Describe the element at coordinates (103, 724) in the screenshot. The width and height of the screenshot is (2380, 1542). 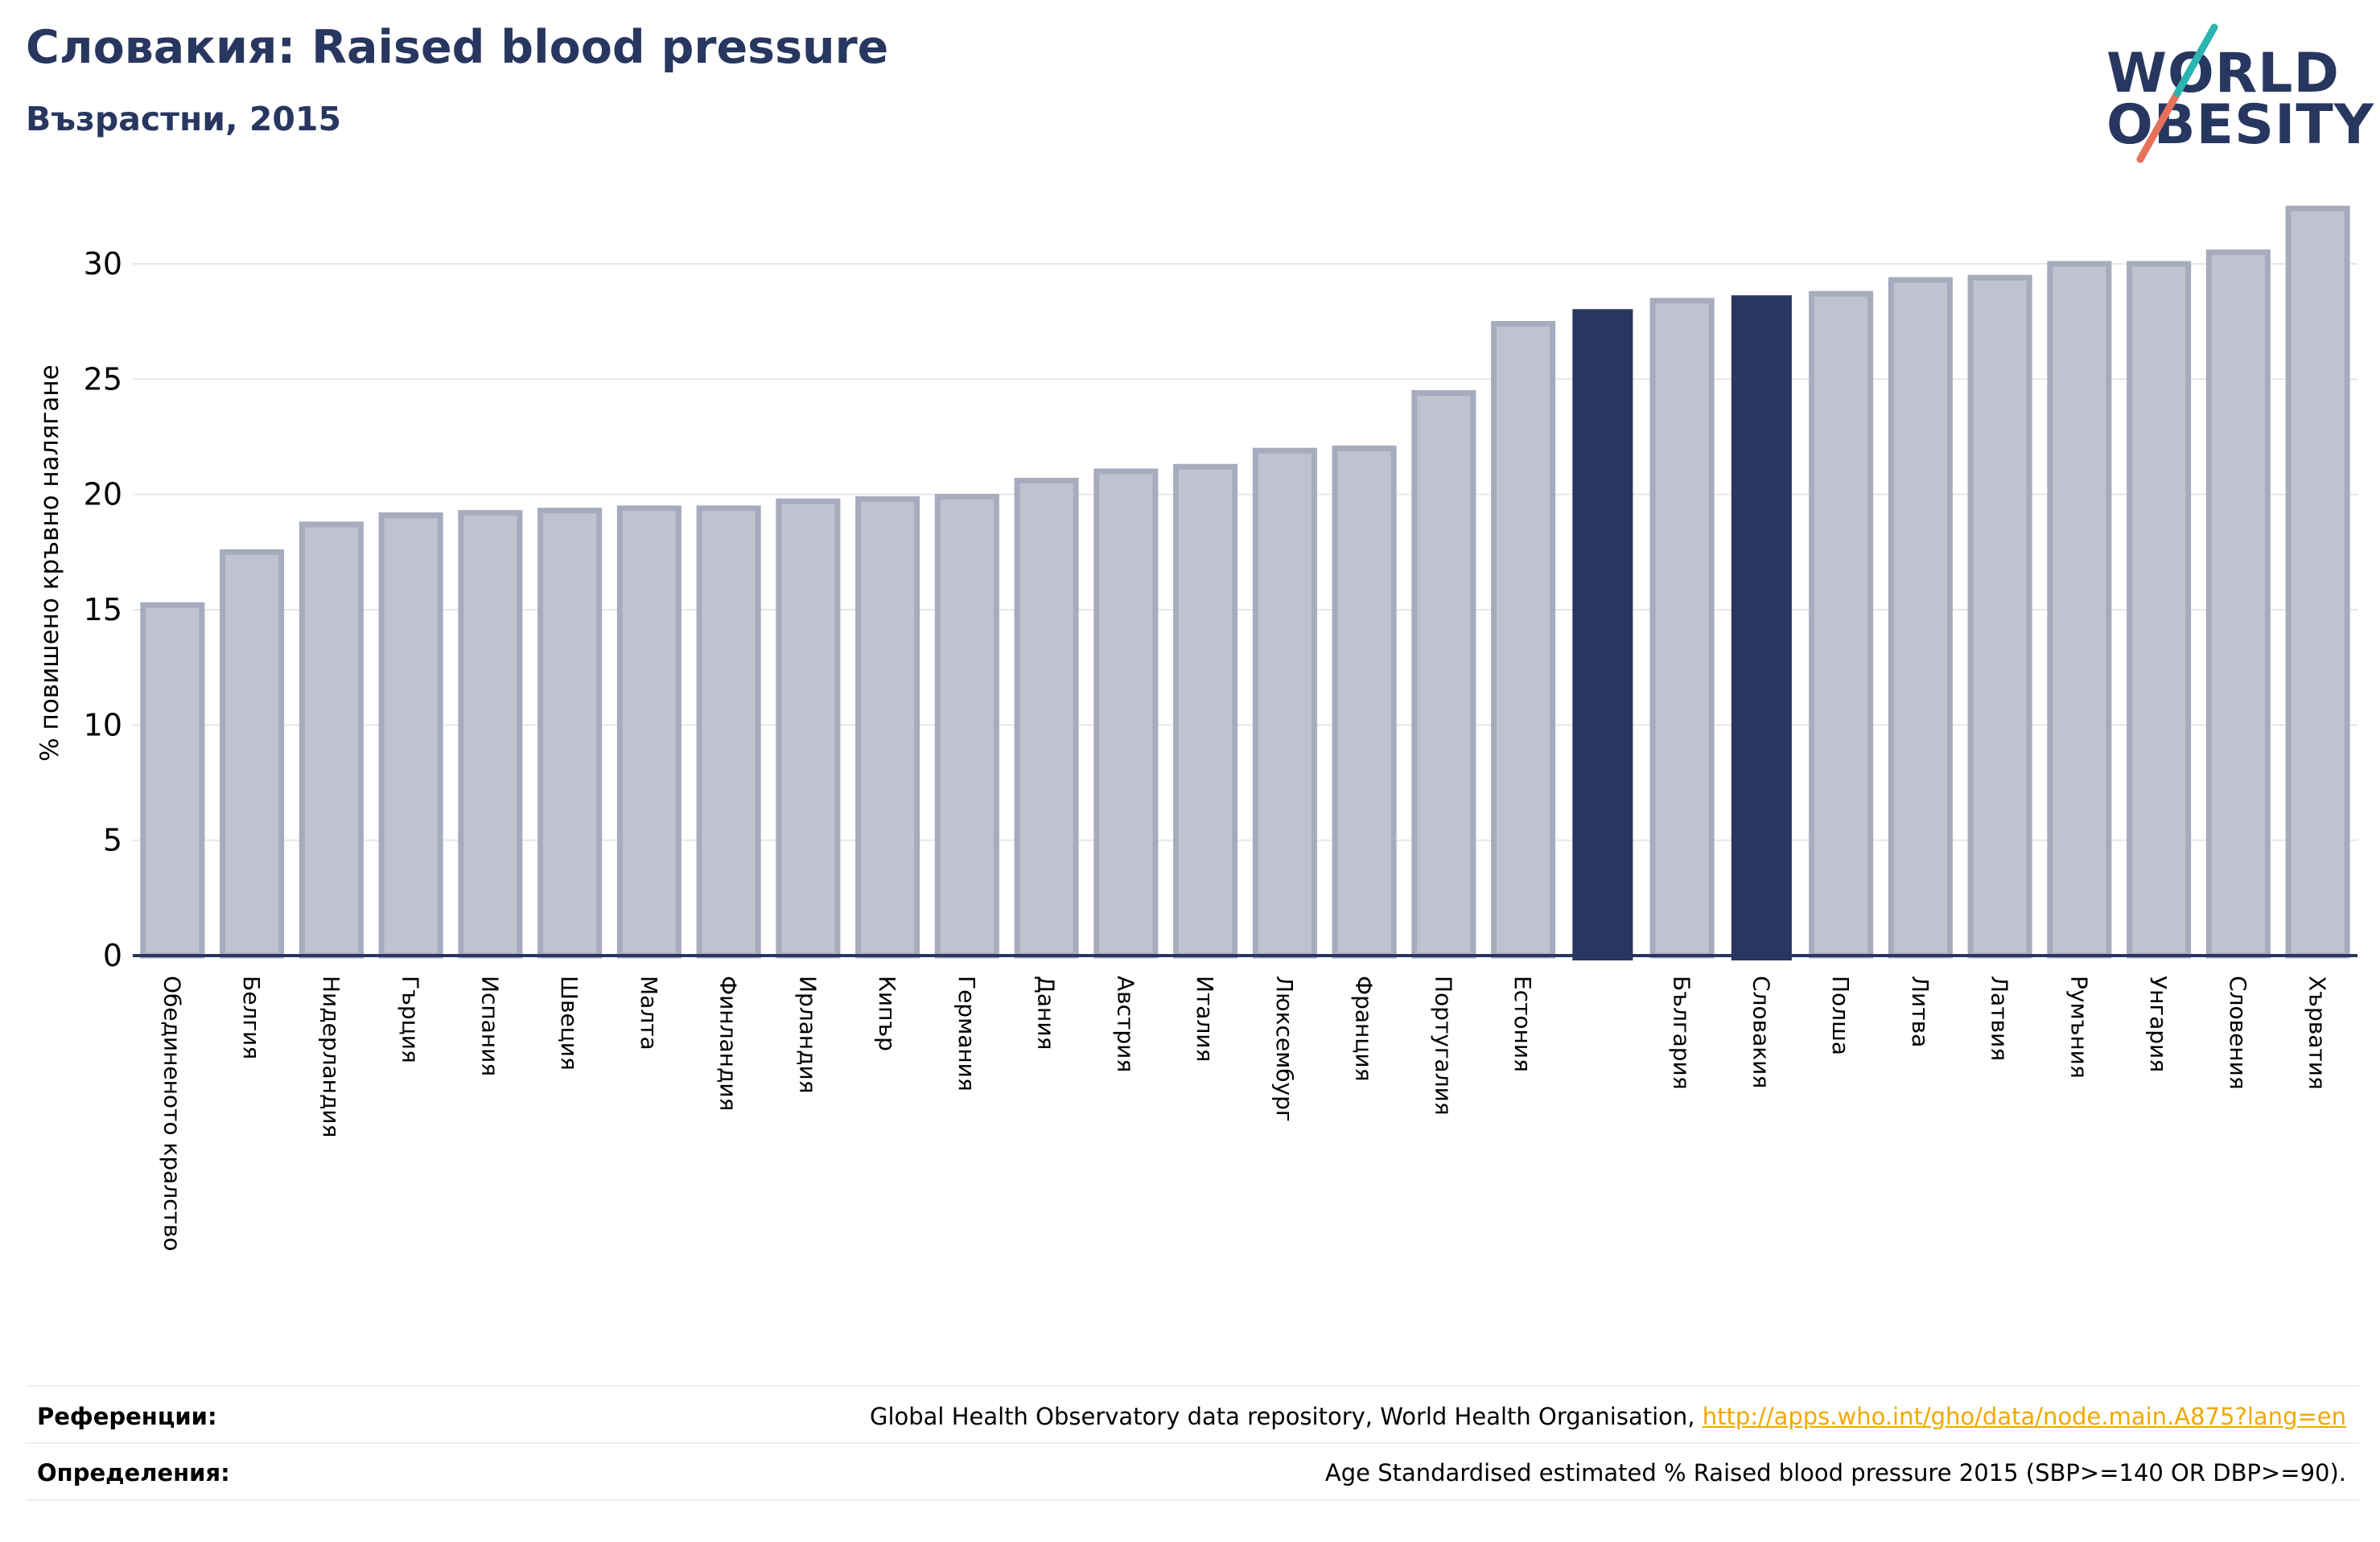
I see `y-tick-label: 10` at that location.